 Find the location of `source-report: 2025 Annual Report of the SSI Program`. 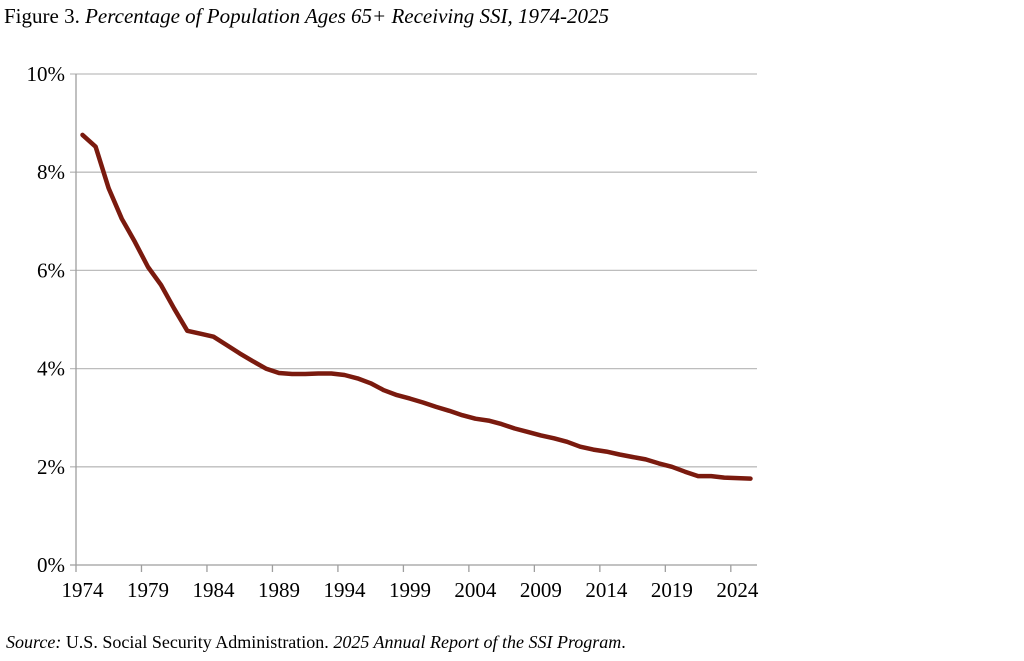

source-report: 2025 Annual Report of the SSI Program is located at coordinates (477, 642).